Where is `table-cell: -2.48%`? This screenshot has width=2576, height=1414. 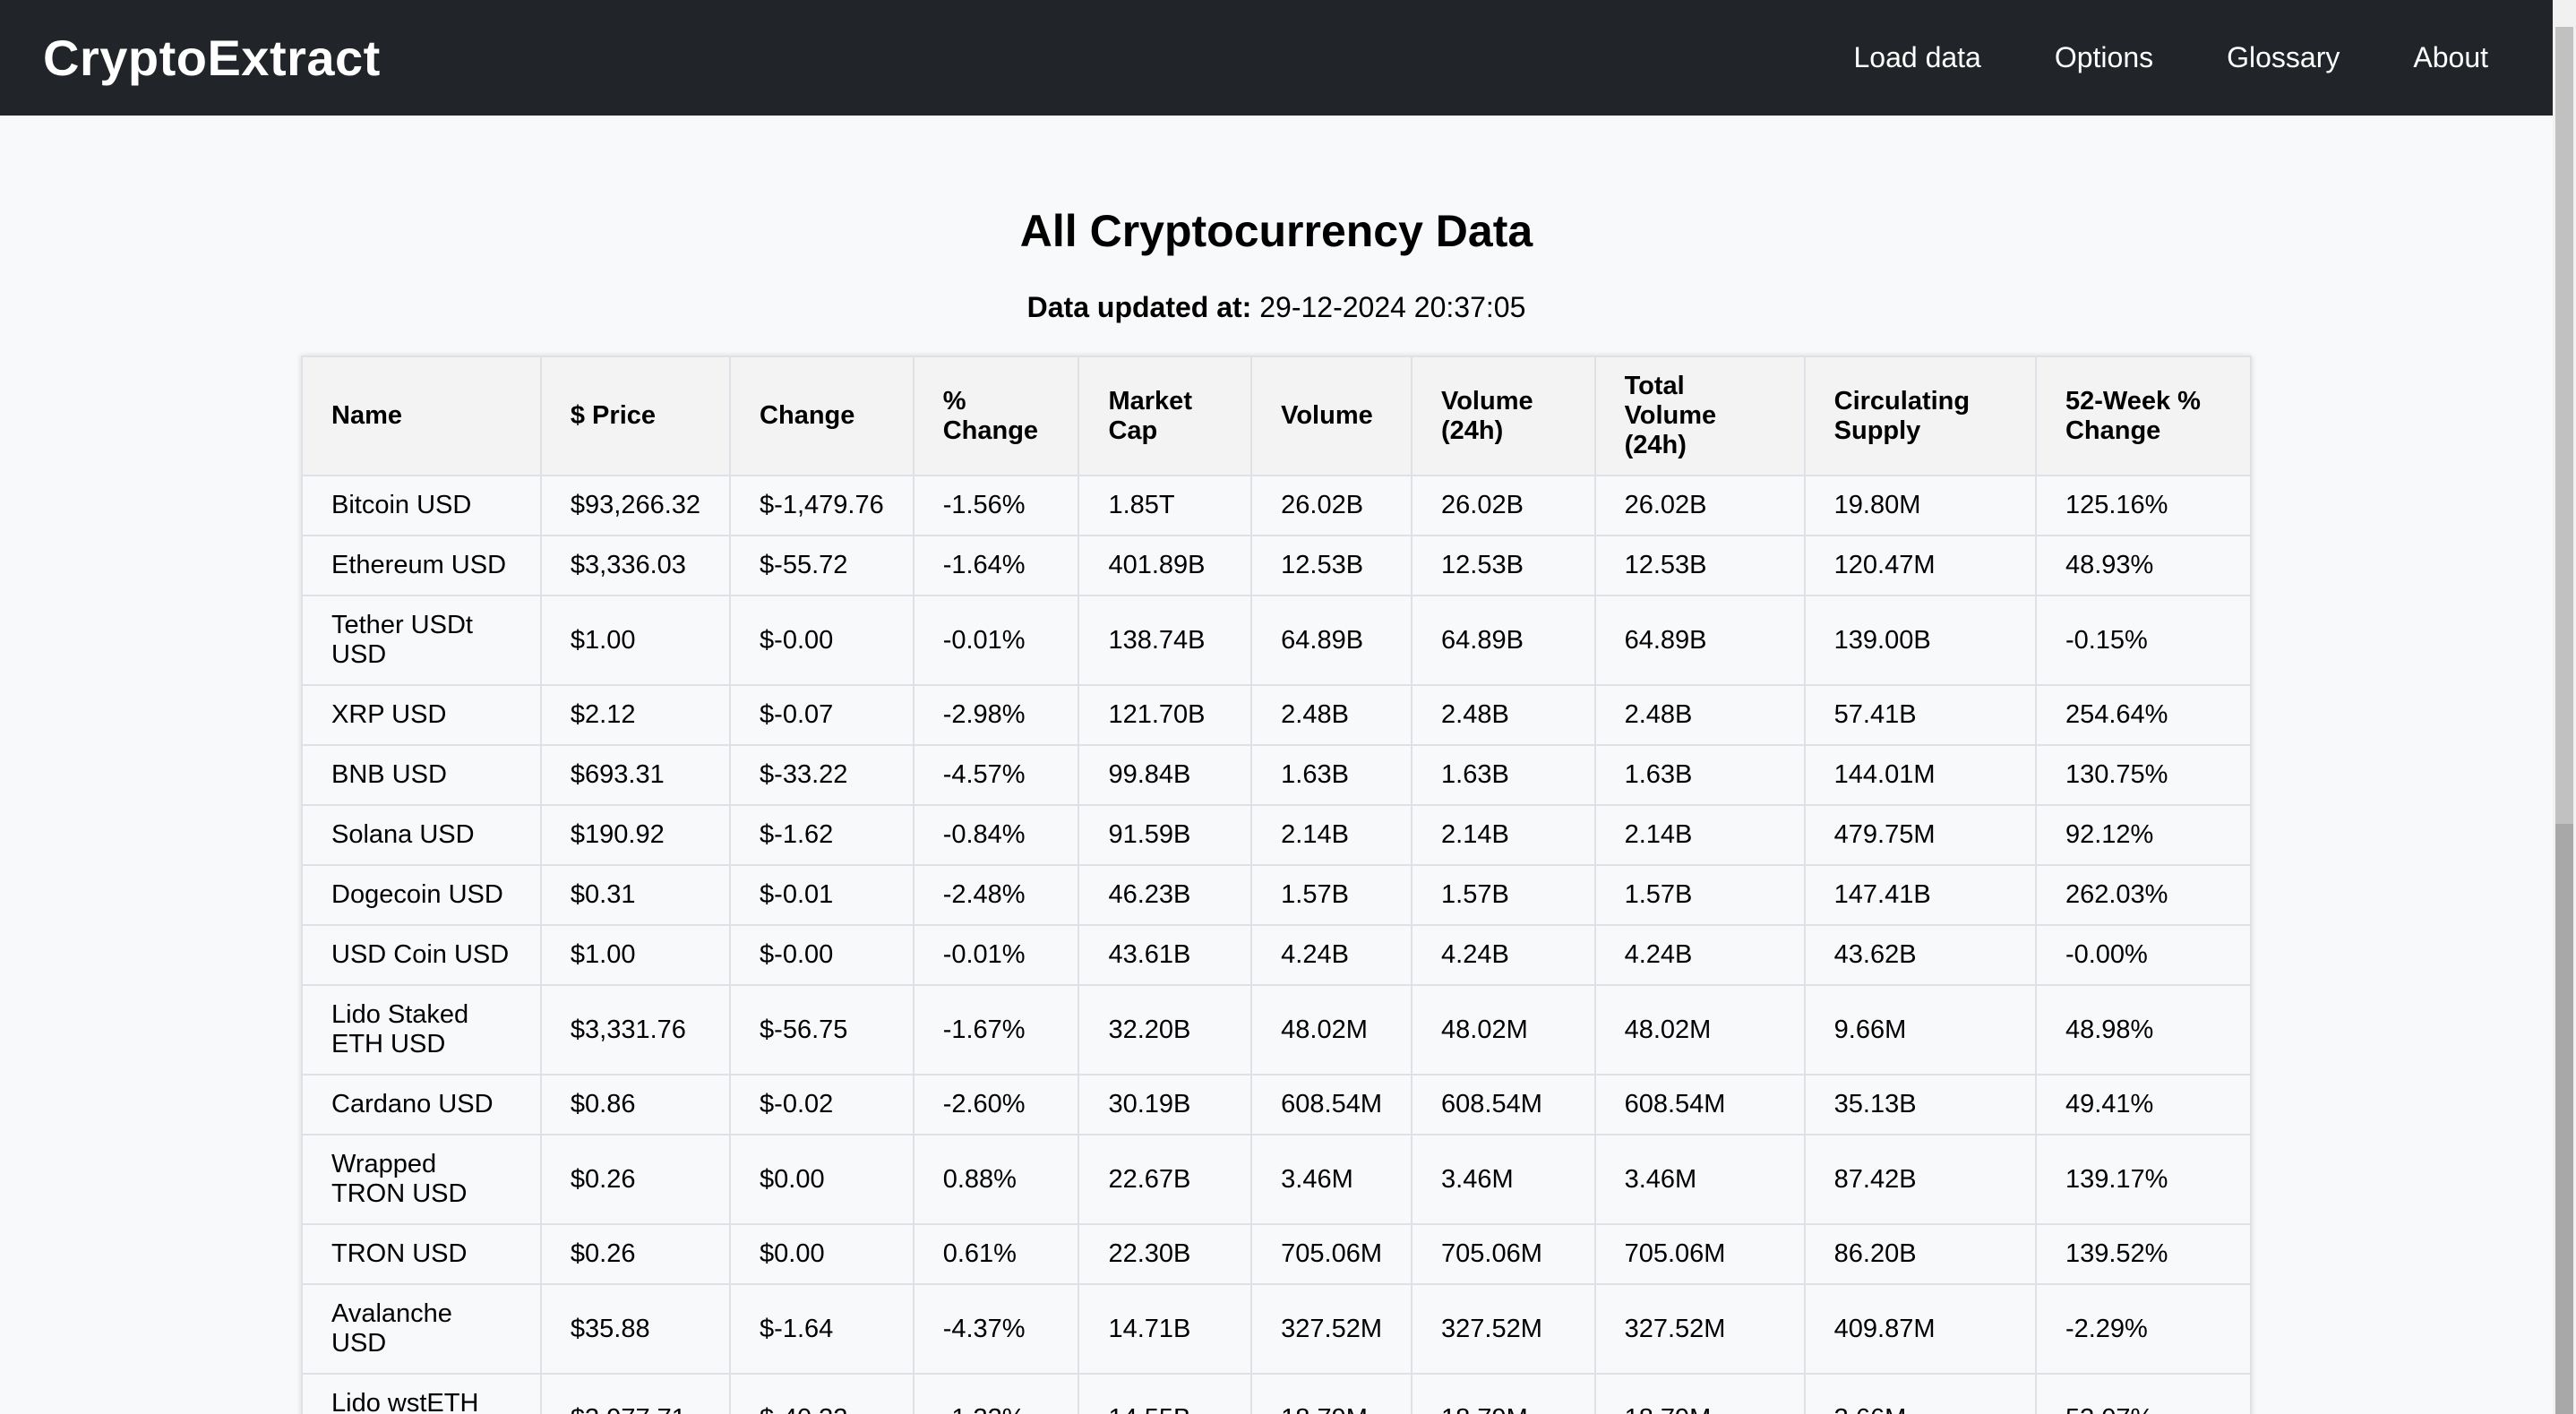
table-cell: -2.48% is located at coordinates (996, 895).